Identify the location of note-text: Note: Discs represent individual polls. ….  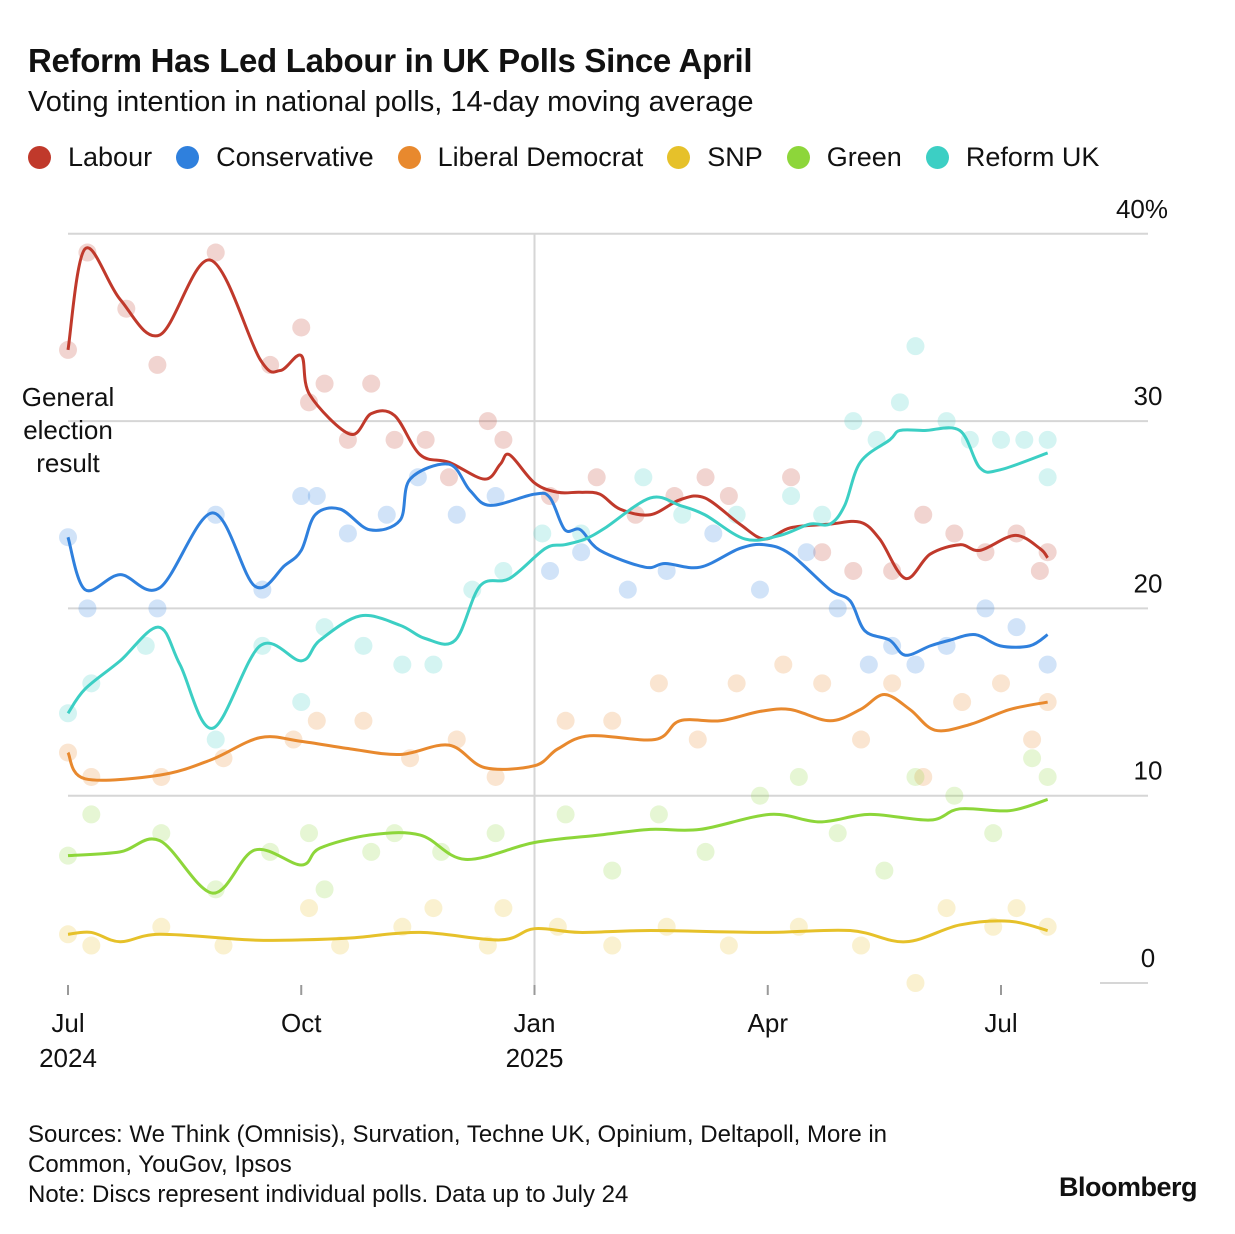
(328, 1194).